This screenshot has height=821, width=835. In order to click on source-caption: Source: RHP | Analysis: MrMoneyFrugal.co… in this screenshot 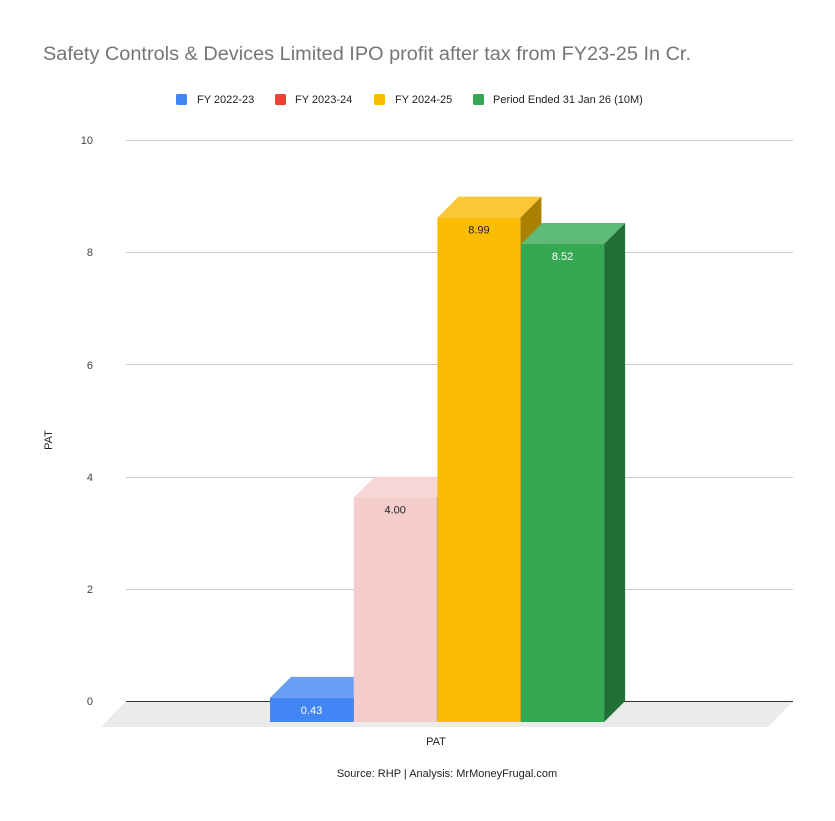, I will do `click(447, 774)`.